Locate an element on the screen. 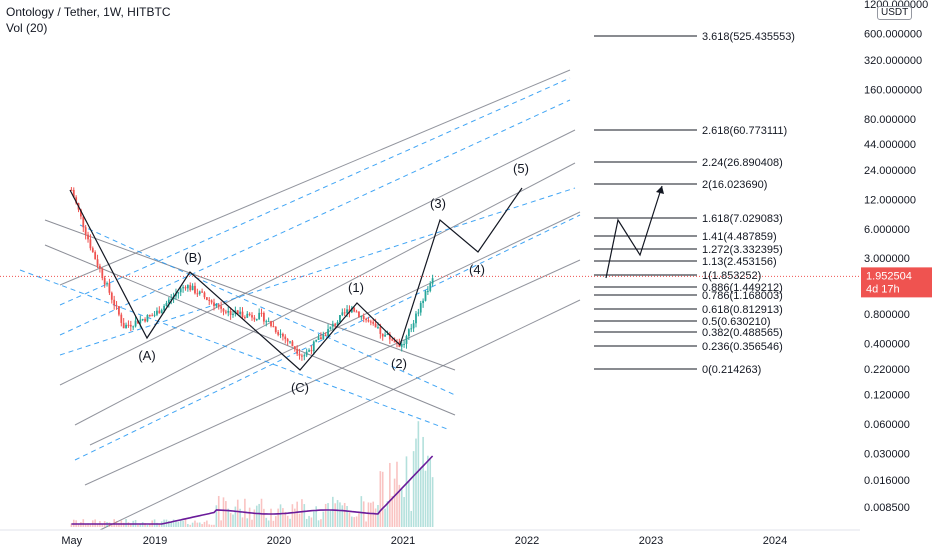 The width and height of the screenshot is (932, 550). currency-button: USDT is located at coordinates (895, 13).